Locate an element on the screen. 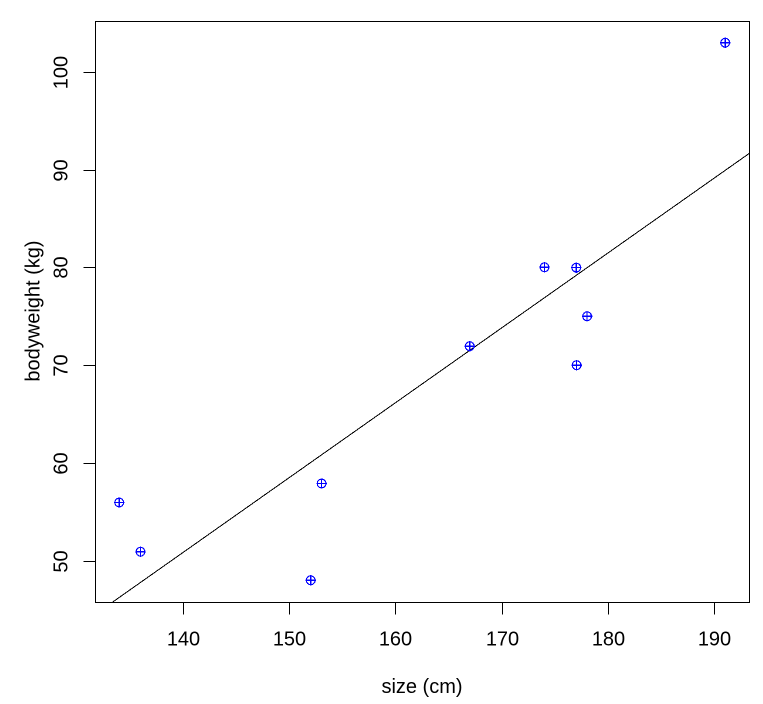  svg-text: 50 is located at coordinates (62, 561).